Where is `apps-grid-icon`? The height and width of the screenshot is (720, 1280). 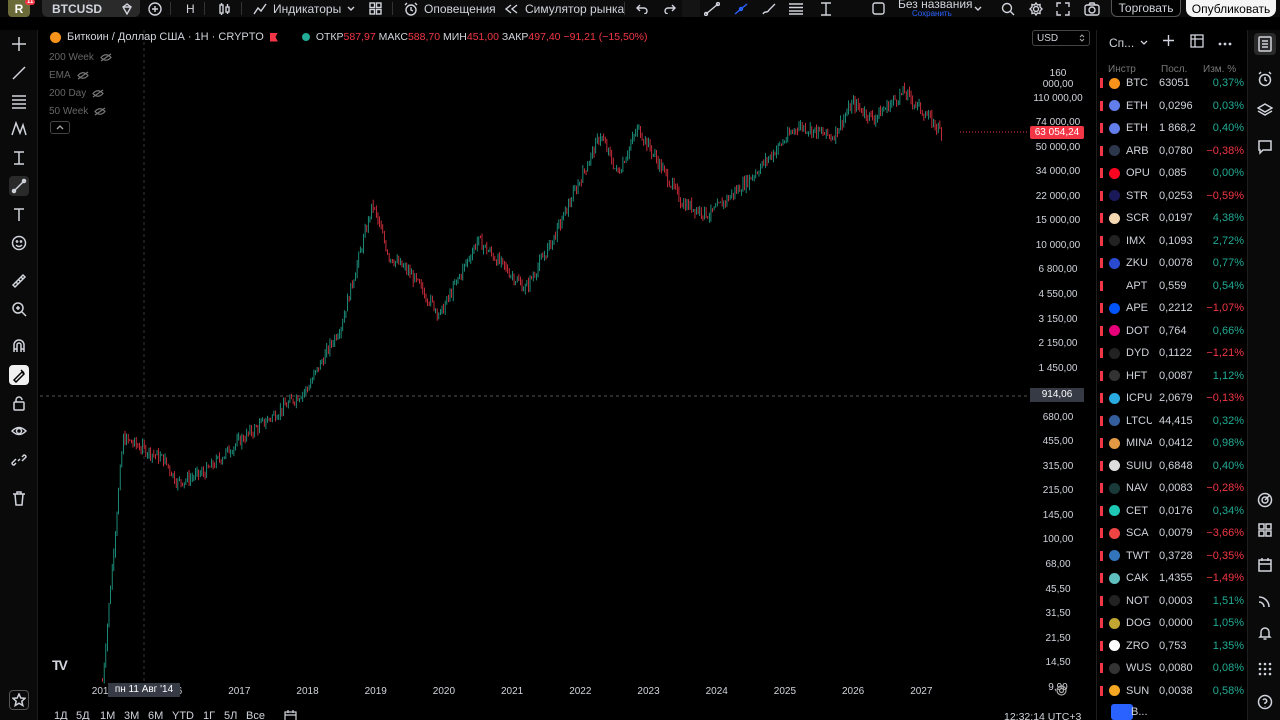
apps-grid-icon is located at coordinates (1265, 669).